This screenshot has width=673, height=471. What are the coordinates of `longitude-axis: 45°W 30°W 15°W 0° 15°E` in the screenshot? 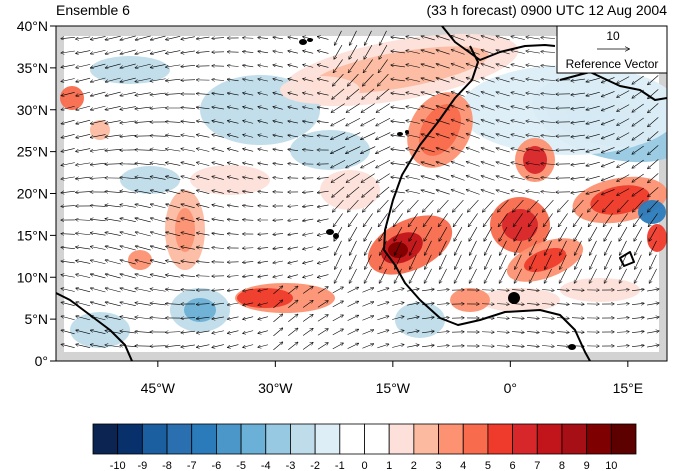 It's located at (392, 378).